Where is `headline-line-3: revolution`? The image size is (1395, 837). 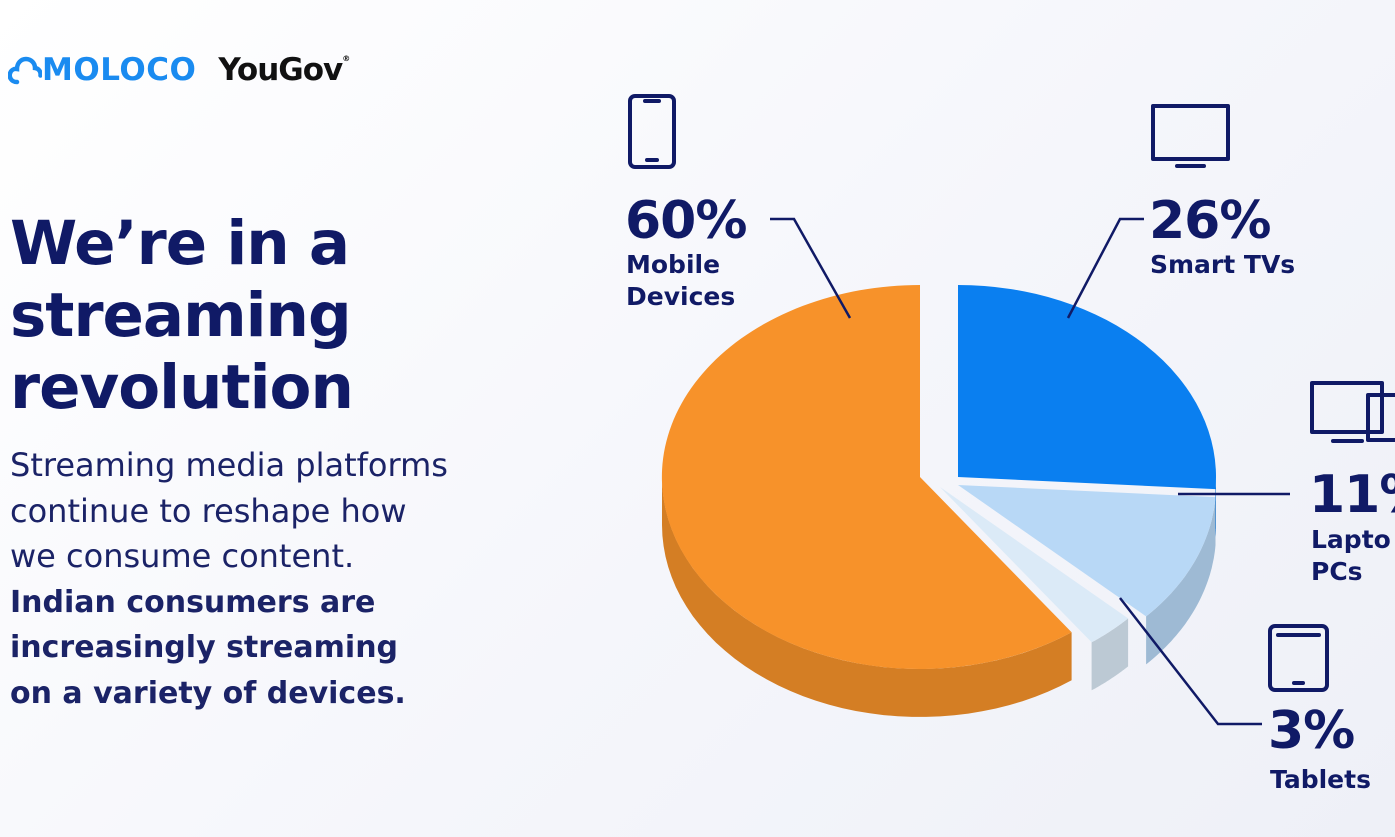
headline-line-3: revolution is located at coordinates (182, 387).